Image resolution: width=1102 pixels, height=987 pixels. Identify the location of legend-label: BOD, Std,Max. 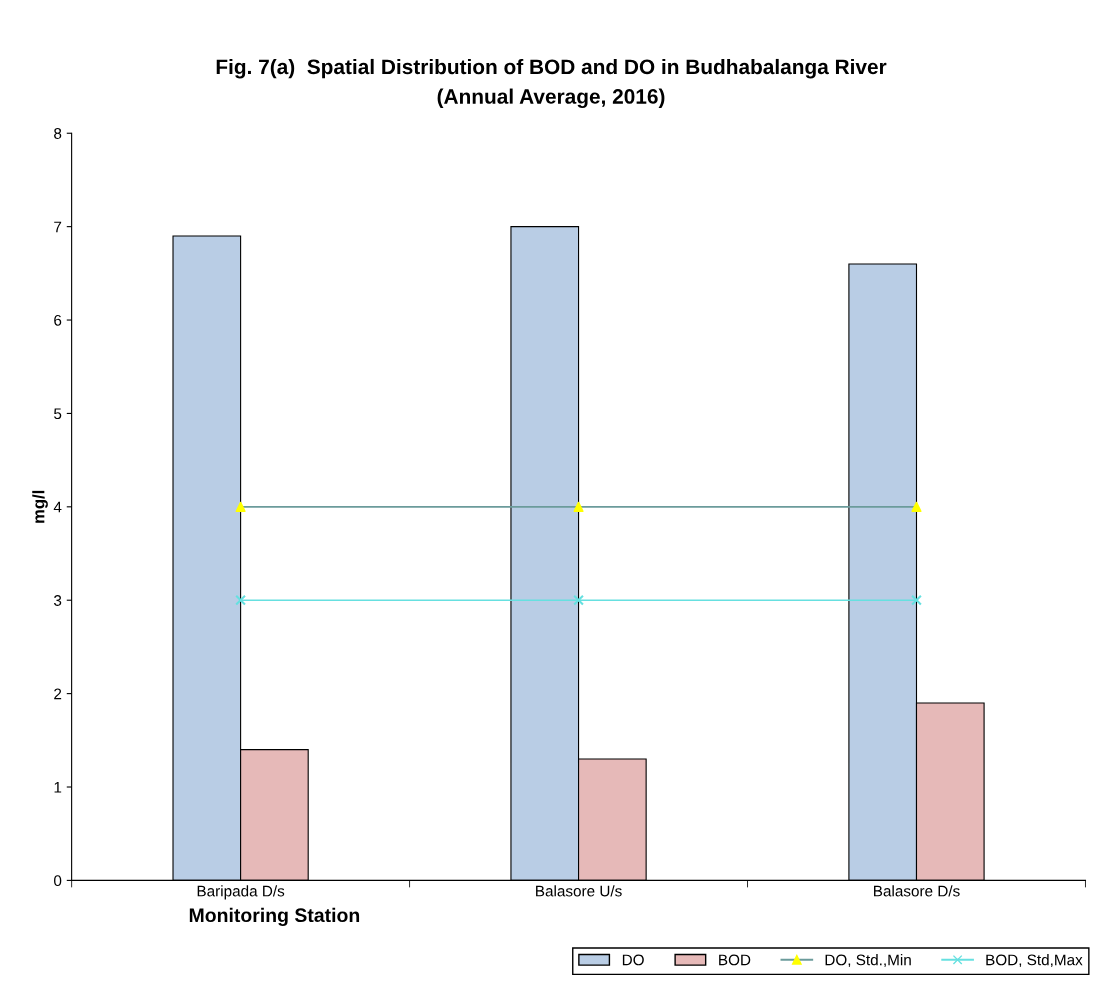
(1034, 961).